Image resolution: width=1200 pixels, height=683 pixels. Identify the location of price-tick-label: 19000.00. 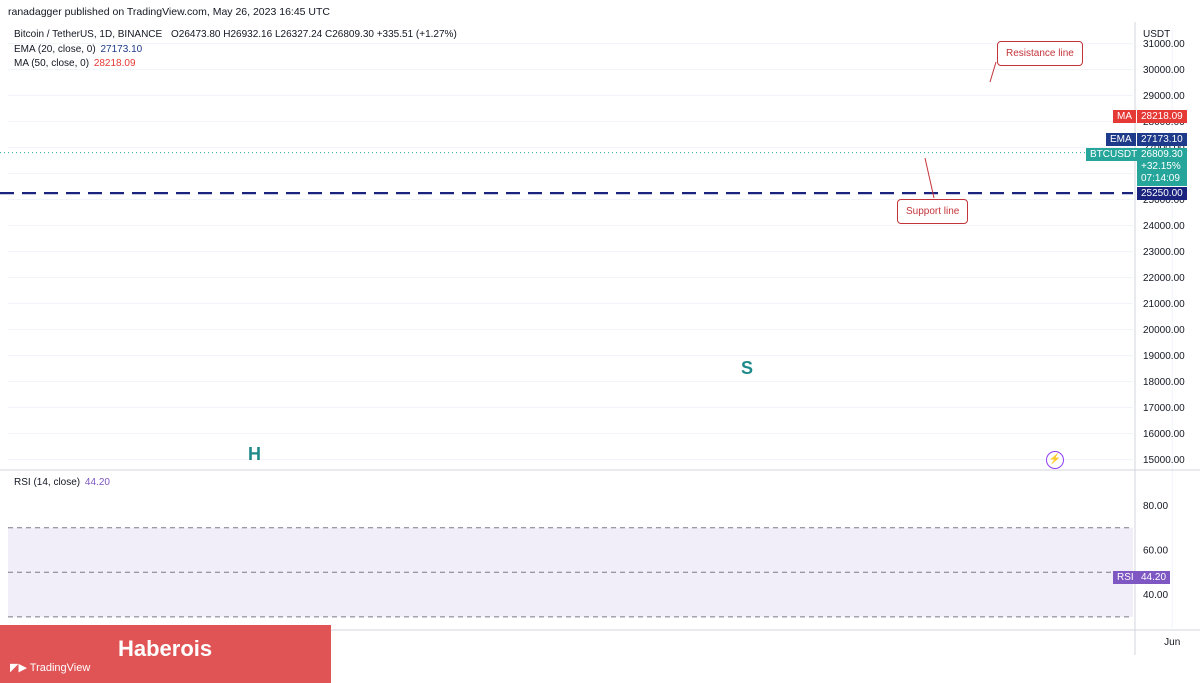
(1164, 356).